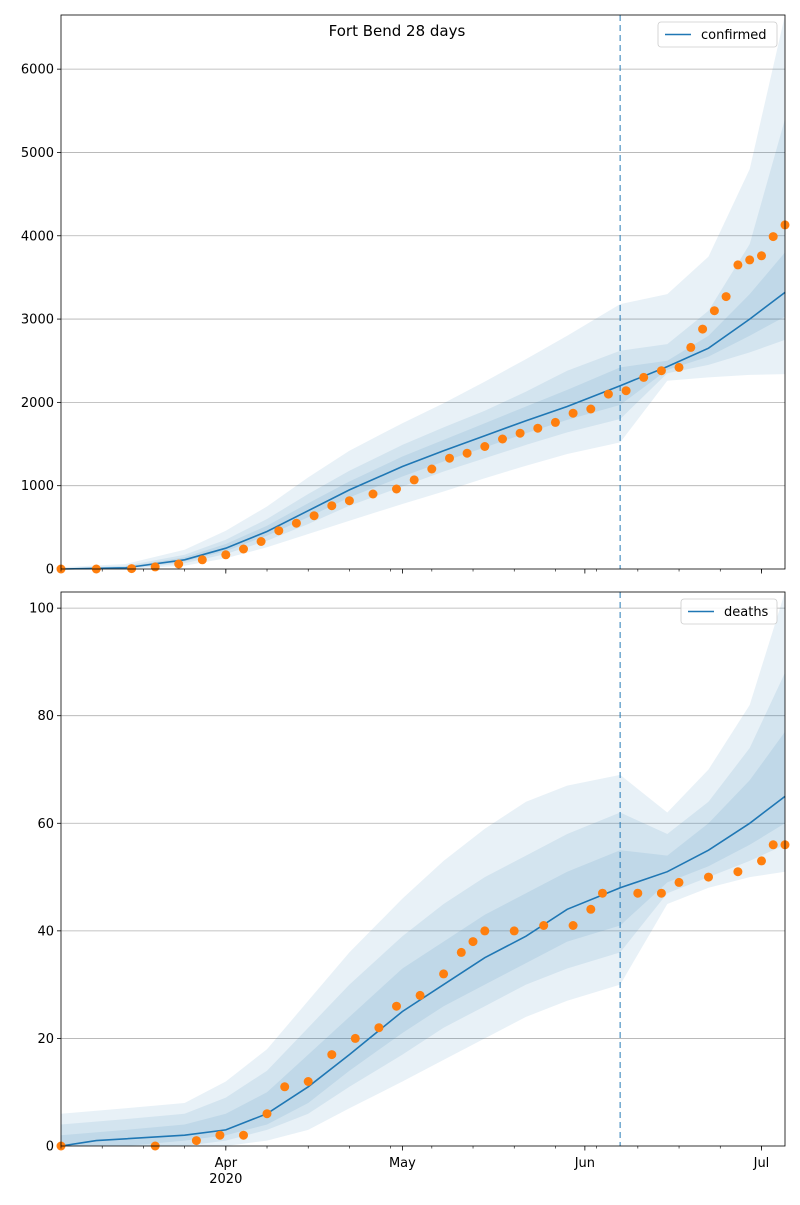 The height and width of the screenshot is (1205, 800). I want to click on legend: deaths, so click(729, 611).